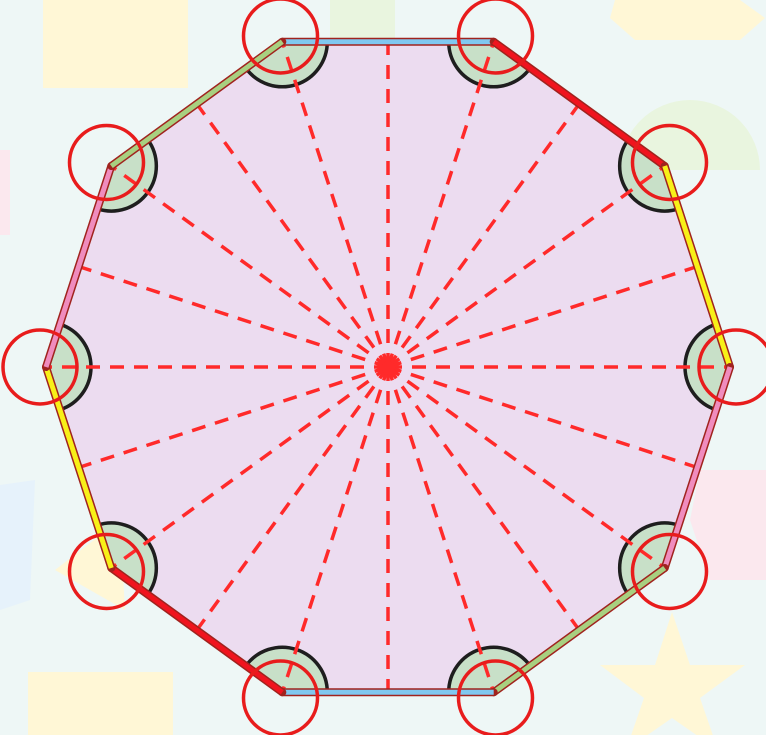 The image size is (766, 735). I want to click on bg-star-yellow, so click(672, 673).